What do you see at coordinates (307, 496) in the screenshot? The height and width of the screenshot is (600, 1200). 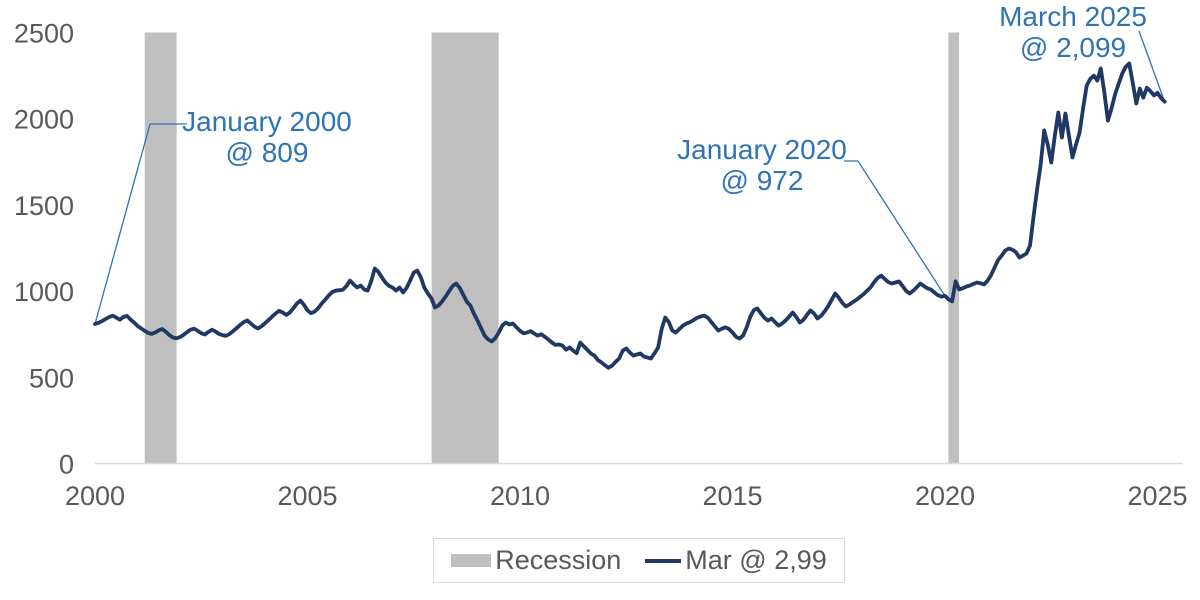 I see `x-tick-label: 2005` at bounding box center [307, 496].